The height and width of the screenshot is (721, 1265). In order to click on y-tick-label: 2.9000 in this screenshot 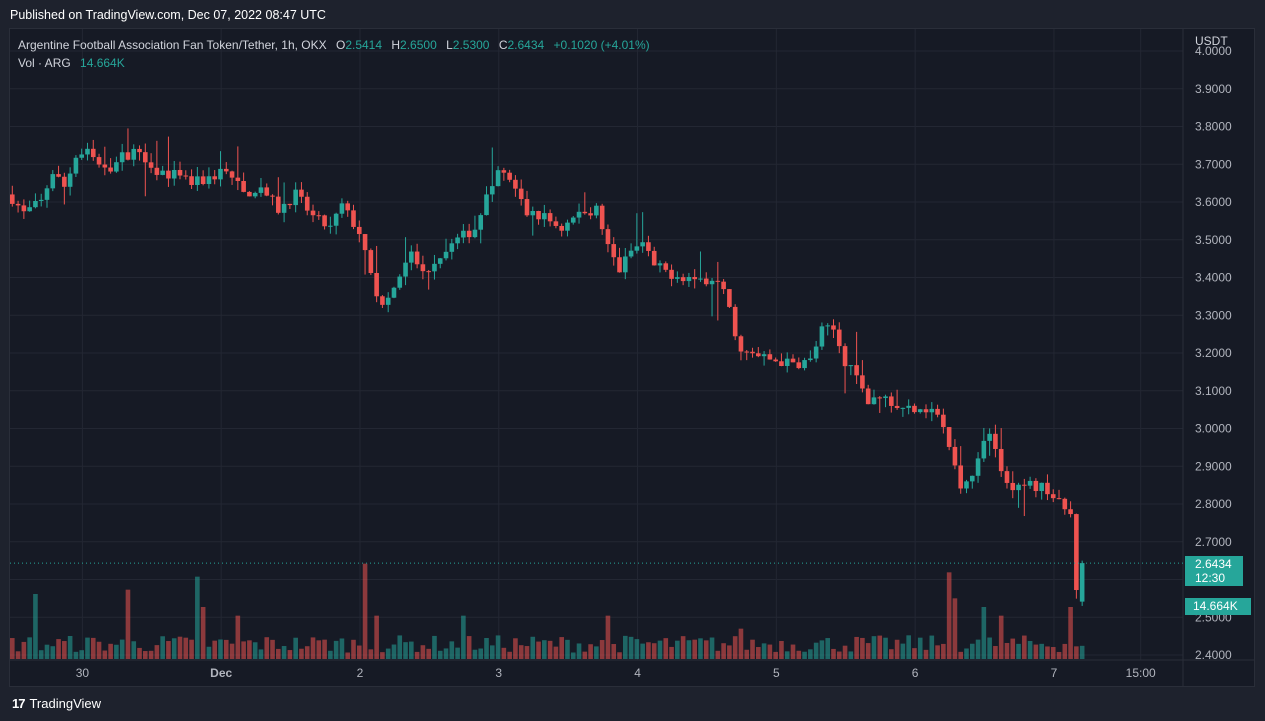, I will do `click(1213, 466)`.